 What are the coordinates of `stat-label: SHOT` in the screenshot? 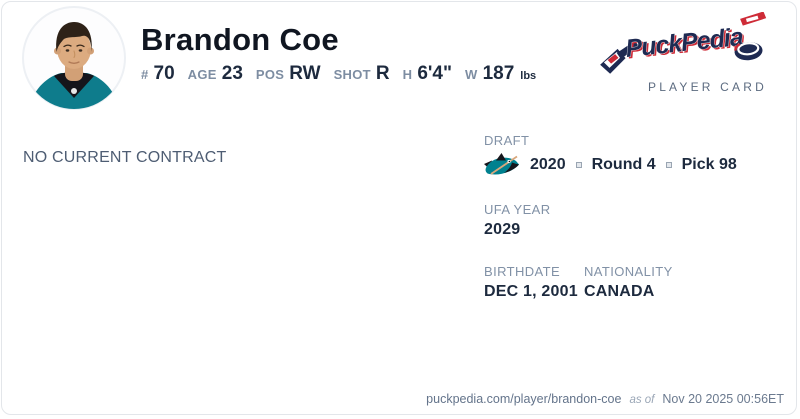 It's located at (352, 75).